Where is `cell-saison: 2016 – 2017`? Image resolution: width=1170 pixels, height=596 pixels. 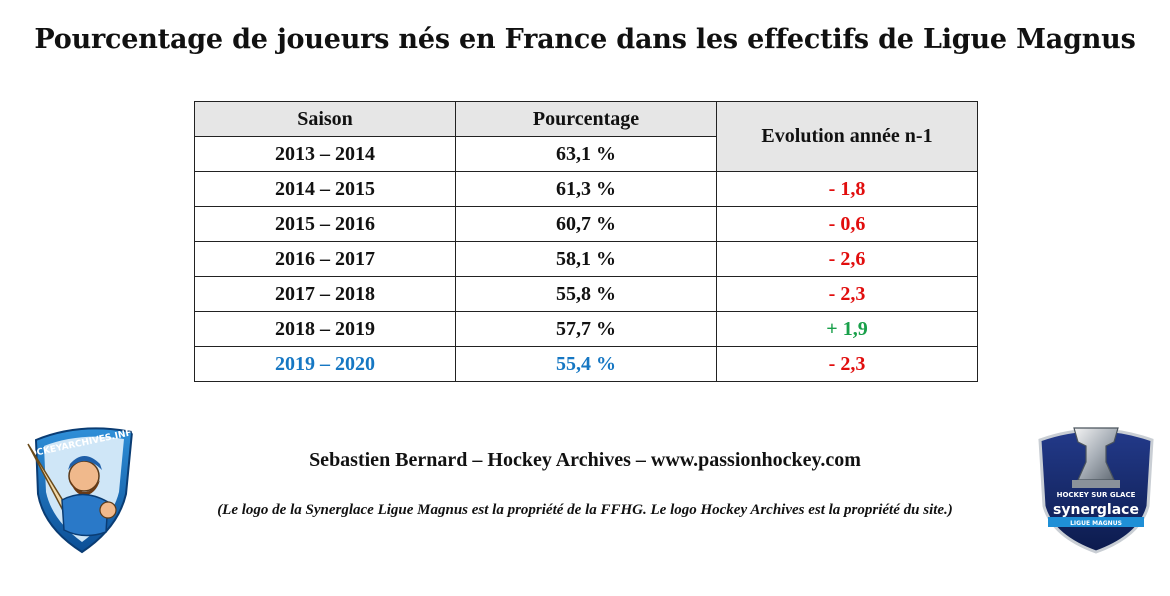
cell-saison: 2016 – 2017 is located at coordinates (325, 259).